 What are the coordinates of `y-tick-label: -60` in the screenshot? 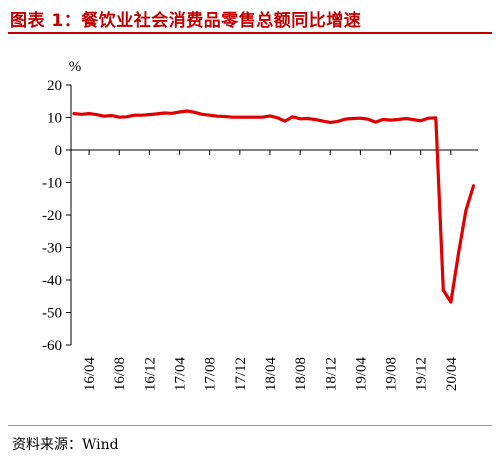 It's located at (52, 346).